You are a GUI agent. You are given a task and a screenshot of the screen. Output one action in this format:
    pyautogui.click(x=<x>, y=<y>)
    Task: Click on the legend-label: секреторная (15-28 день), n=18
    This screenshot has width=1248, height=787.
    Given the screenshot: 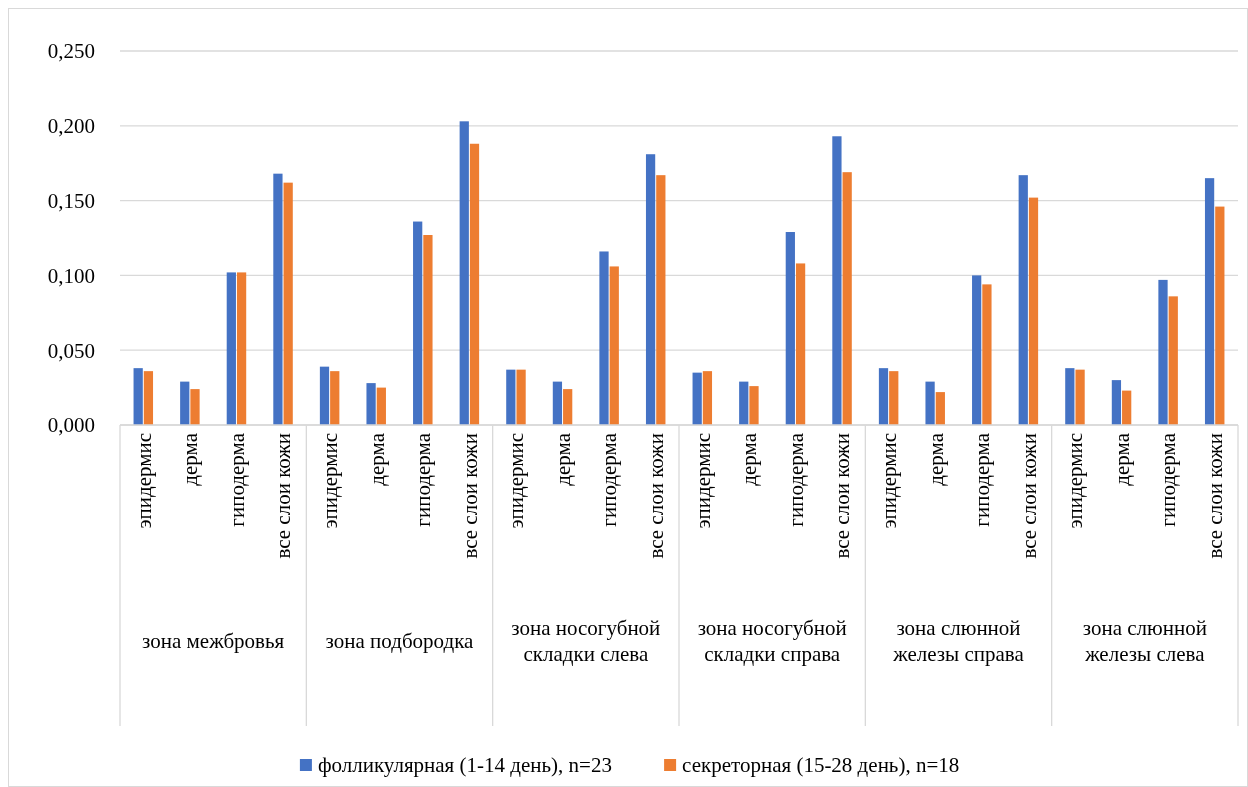 What is the action you would take?
    pyautogui.click(x=821, y=765)
    